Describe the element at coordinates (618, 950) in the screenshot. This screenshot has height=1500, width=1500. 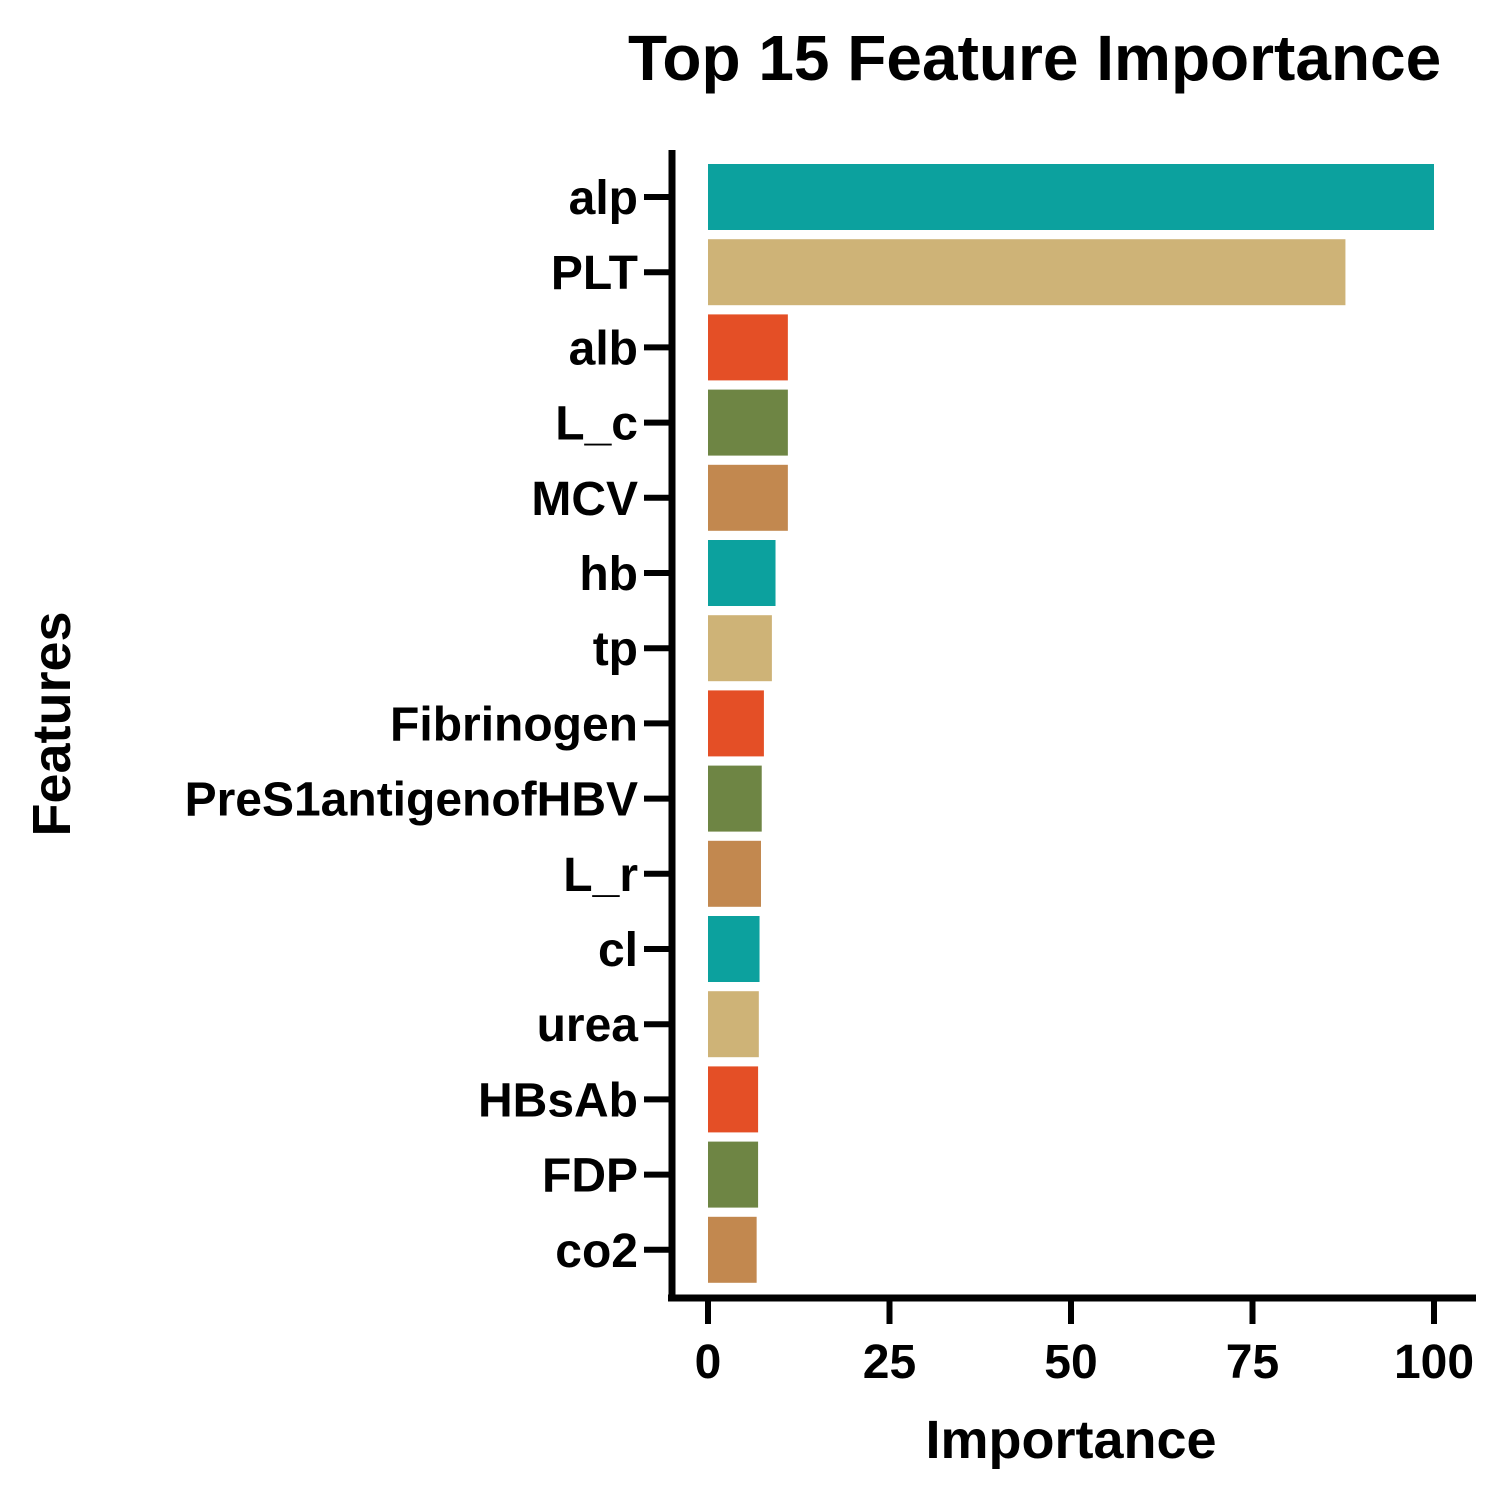
I see `y-tick-label: cl` at that location.